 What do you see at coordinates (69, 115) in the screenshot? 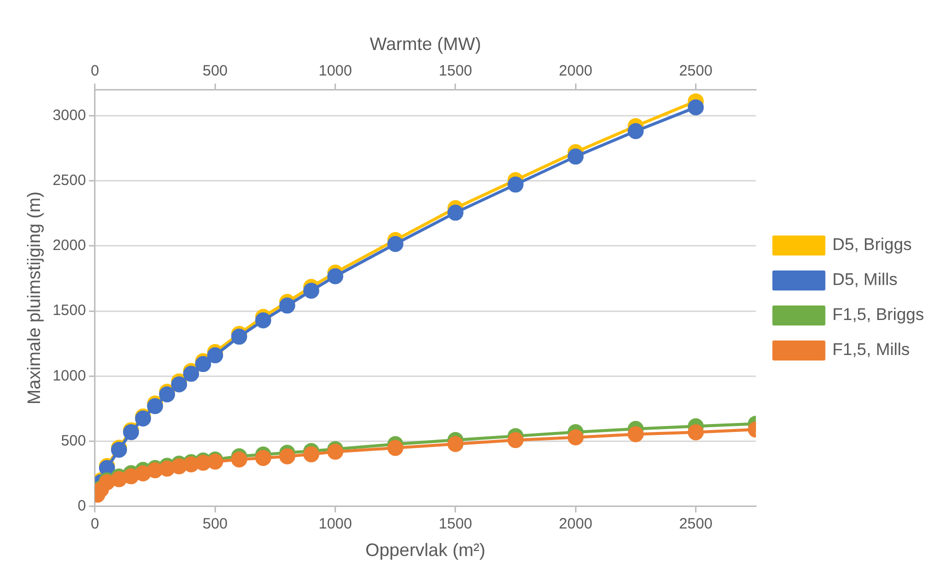
I see `y-tick-label: 3000` at bounding box center [69, 115].